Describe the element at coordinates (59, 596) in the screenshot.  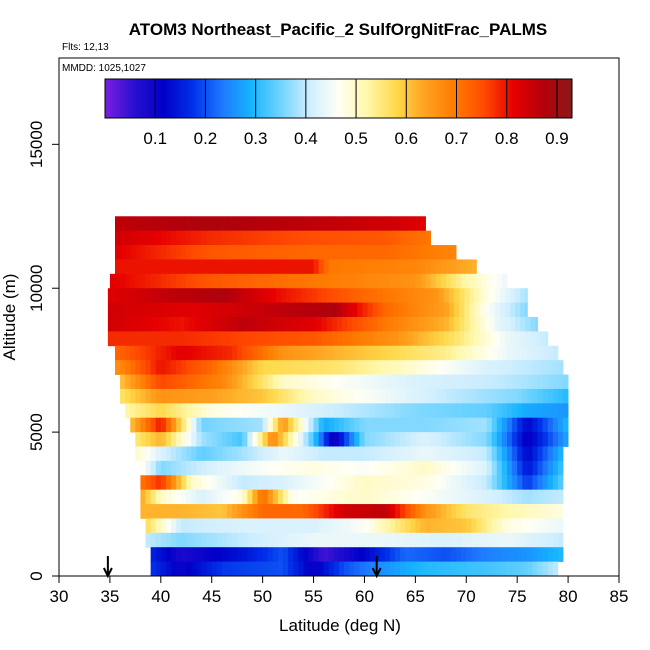
I see `x-tick-label: 30` at that location.